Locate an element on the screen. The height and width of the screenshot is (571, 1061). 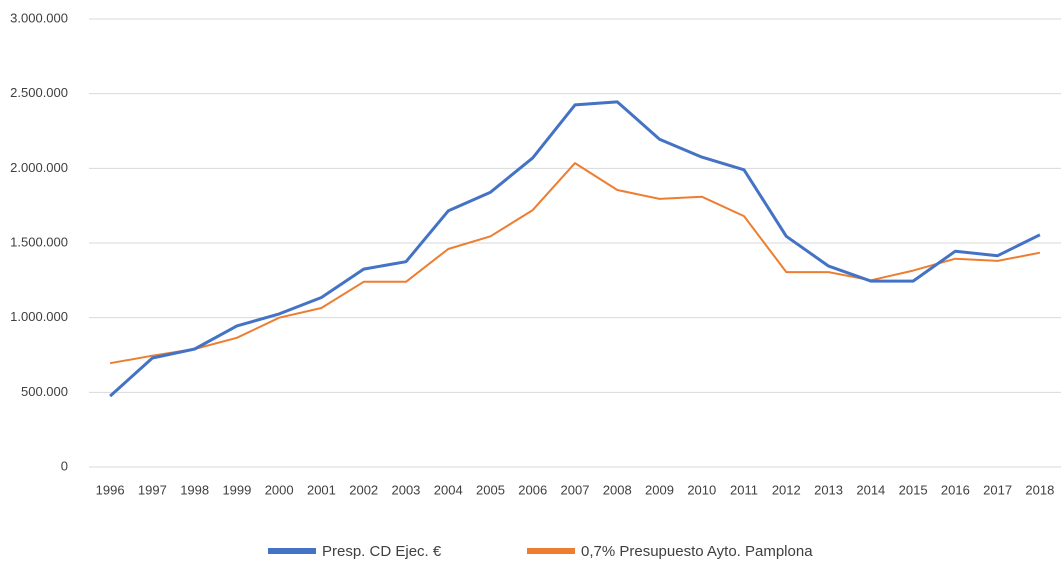
y-tick-label: 1.500.000 is located at coordinates (39, 241).